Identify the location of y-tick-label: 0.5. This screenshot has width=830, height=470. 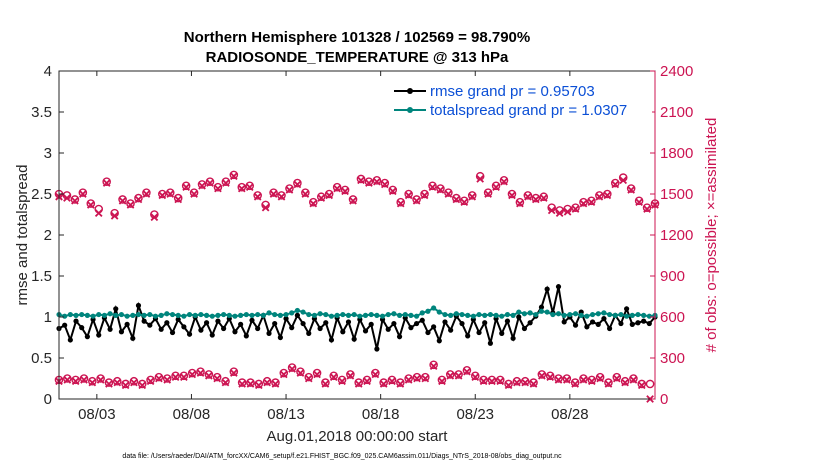
(41, 358).